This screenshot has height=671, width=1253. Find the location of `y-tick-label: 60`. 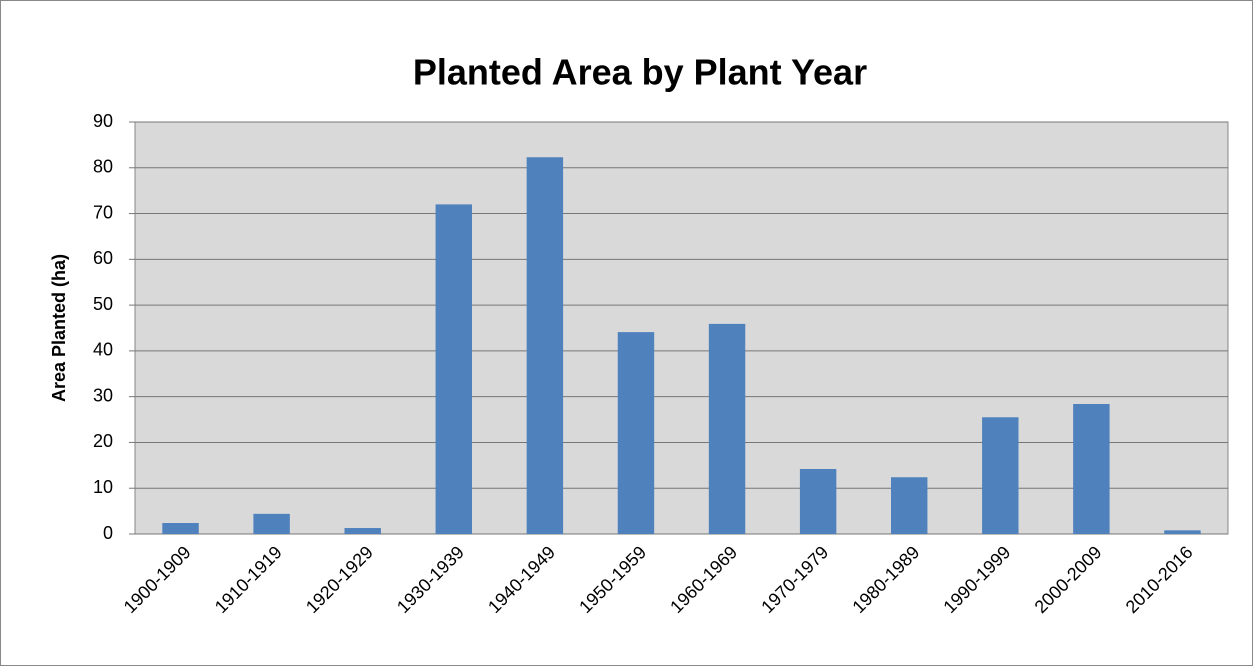

y-tick-label: 60 is located at coordinates (103, 258).